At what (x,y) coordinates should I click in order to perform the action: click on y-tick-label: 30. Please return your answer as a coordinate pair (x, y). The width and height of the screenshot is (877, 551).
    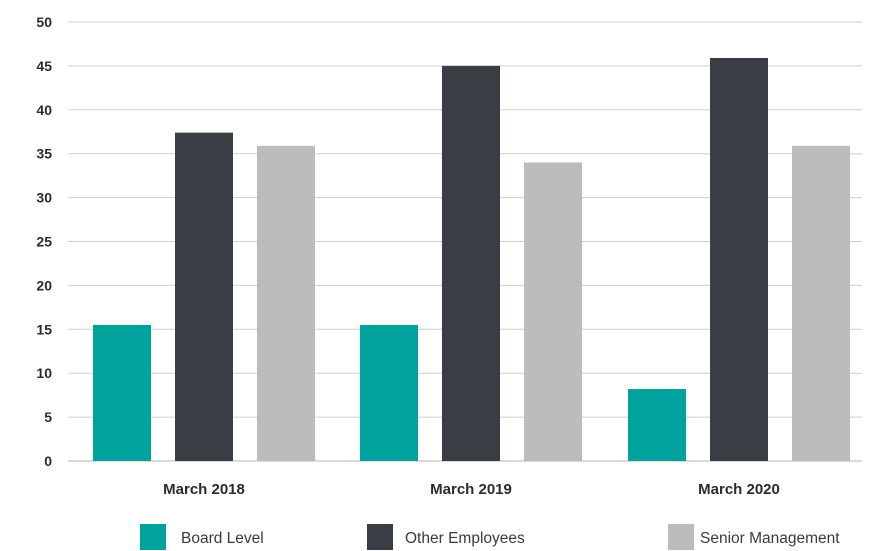
    Looking at the image, I should click on (44, 198).